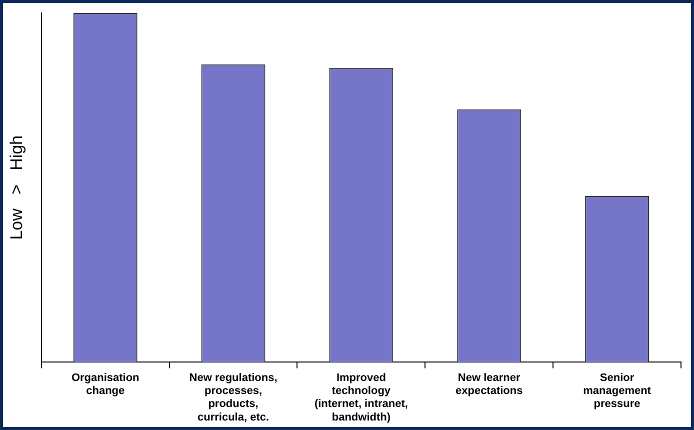  I want to click on x-tick-label: Organisation change, so click(105, 385).